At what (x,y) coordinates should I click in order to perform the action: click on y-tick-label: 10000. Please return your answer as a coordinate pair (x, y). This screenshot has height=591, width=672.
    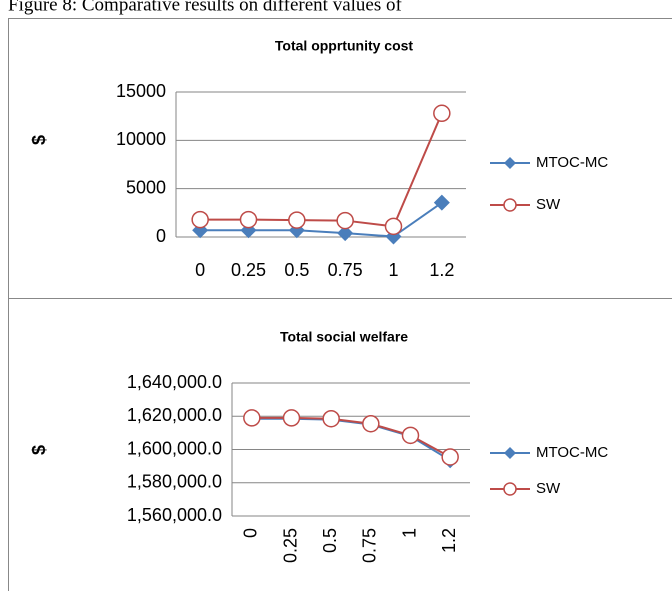
    Looking at the image, I should click on (141, 139).